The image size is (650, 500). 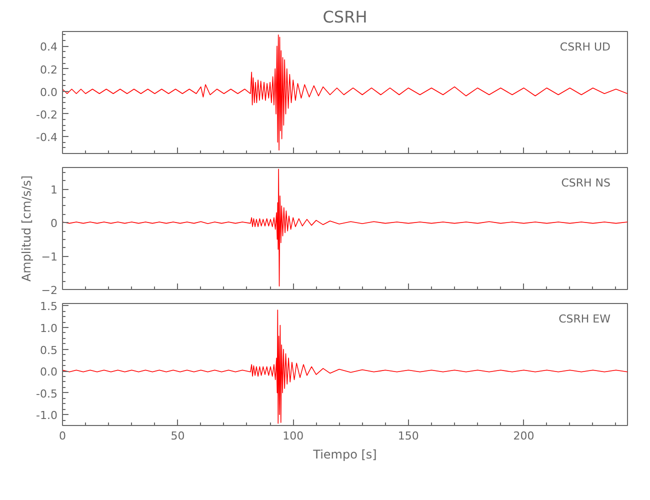 What do you see at coordinates (54, 223) in the screenshot?
I see `y-tick-label: 0` at bounding box center [54, 223].